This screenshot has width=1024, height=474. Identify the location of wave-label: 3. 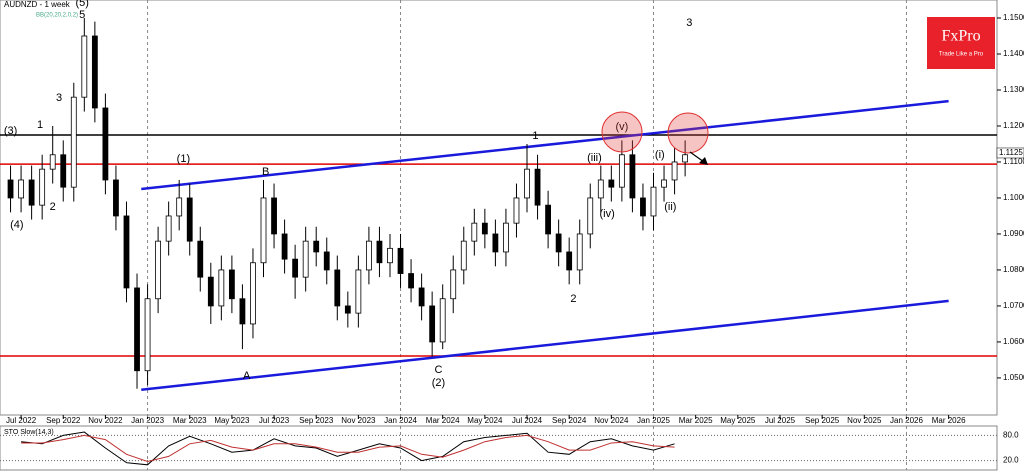
(59, 98).